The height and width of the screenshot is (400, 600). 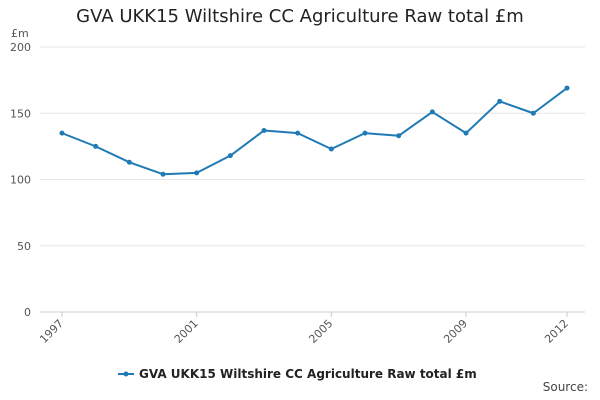 I want to click on x-tick-label: 2005, so click(x=320, y=331).